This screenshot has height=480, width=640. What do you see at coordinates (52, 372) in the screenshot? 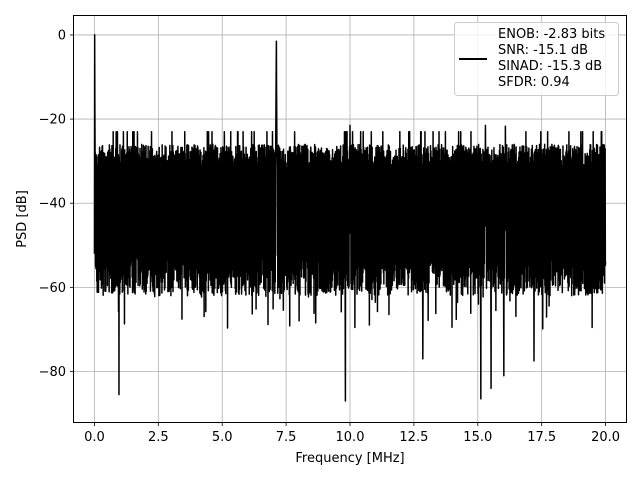
I see `y-tick-label: −80` at bounding box center [52, 372].